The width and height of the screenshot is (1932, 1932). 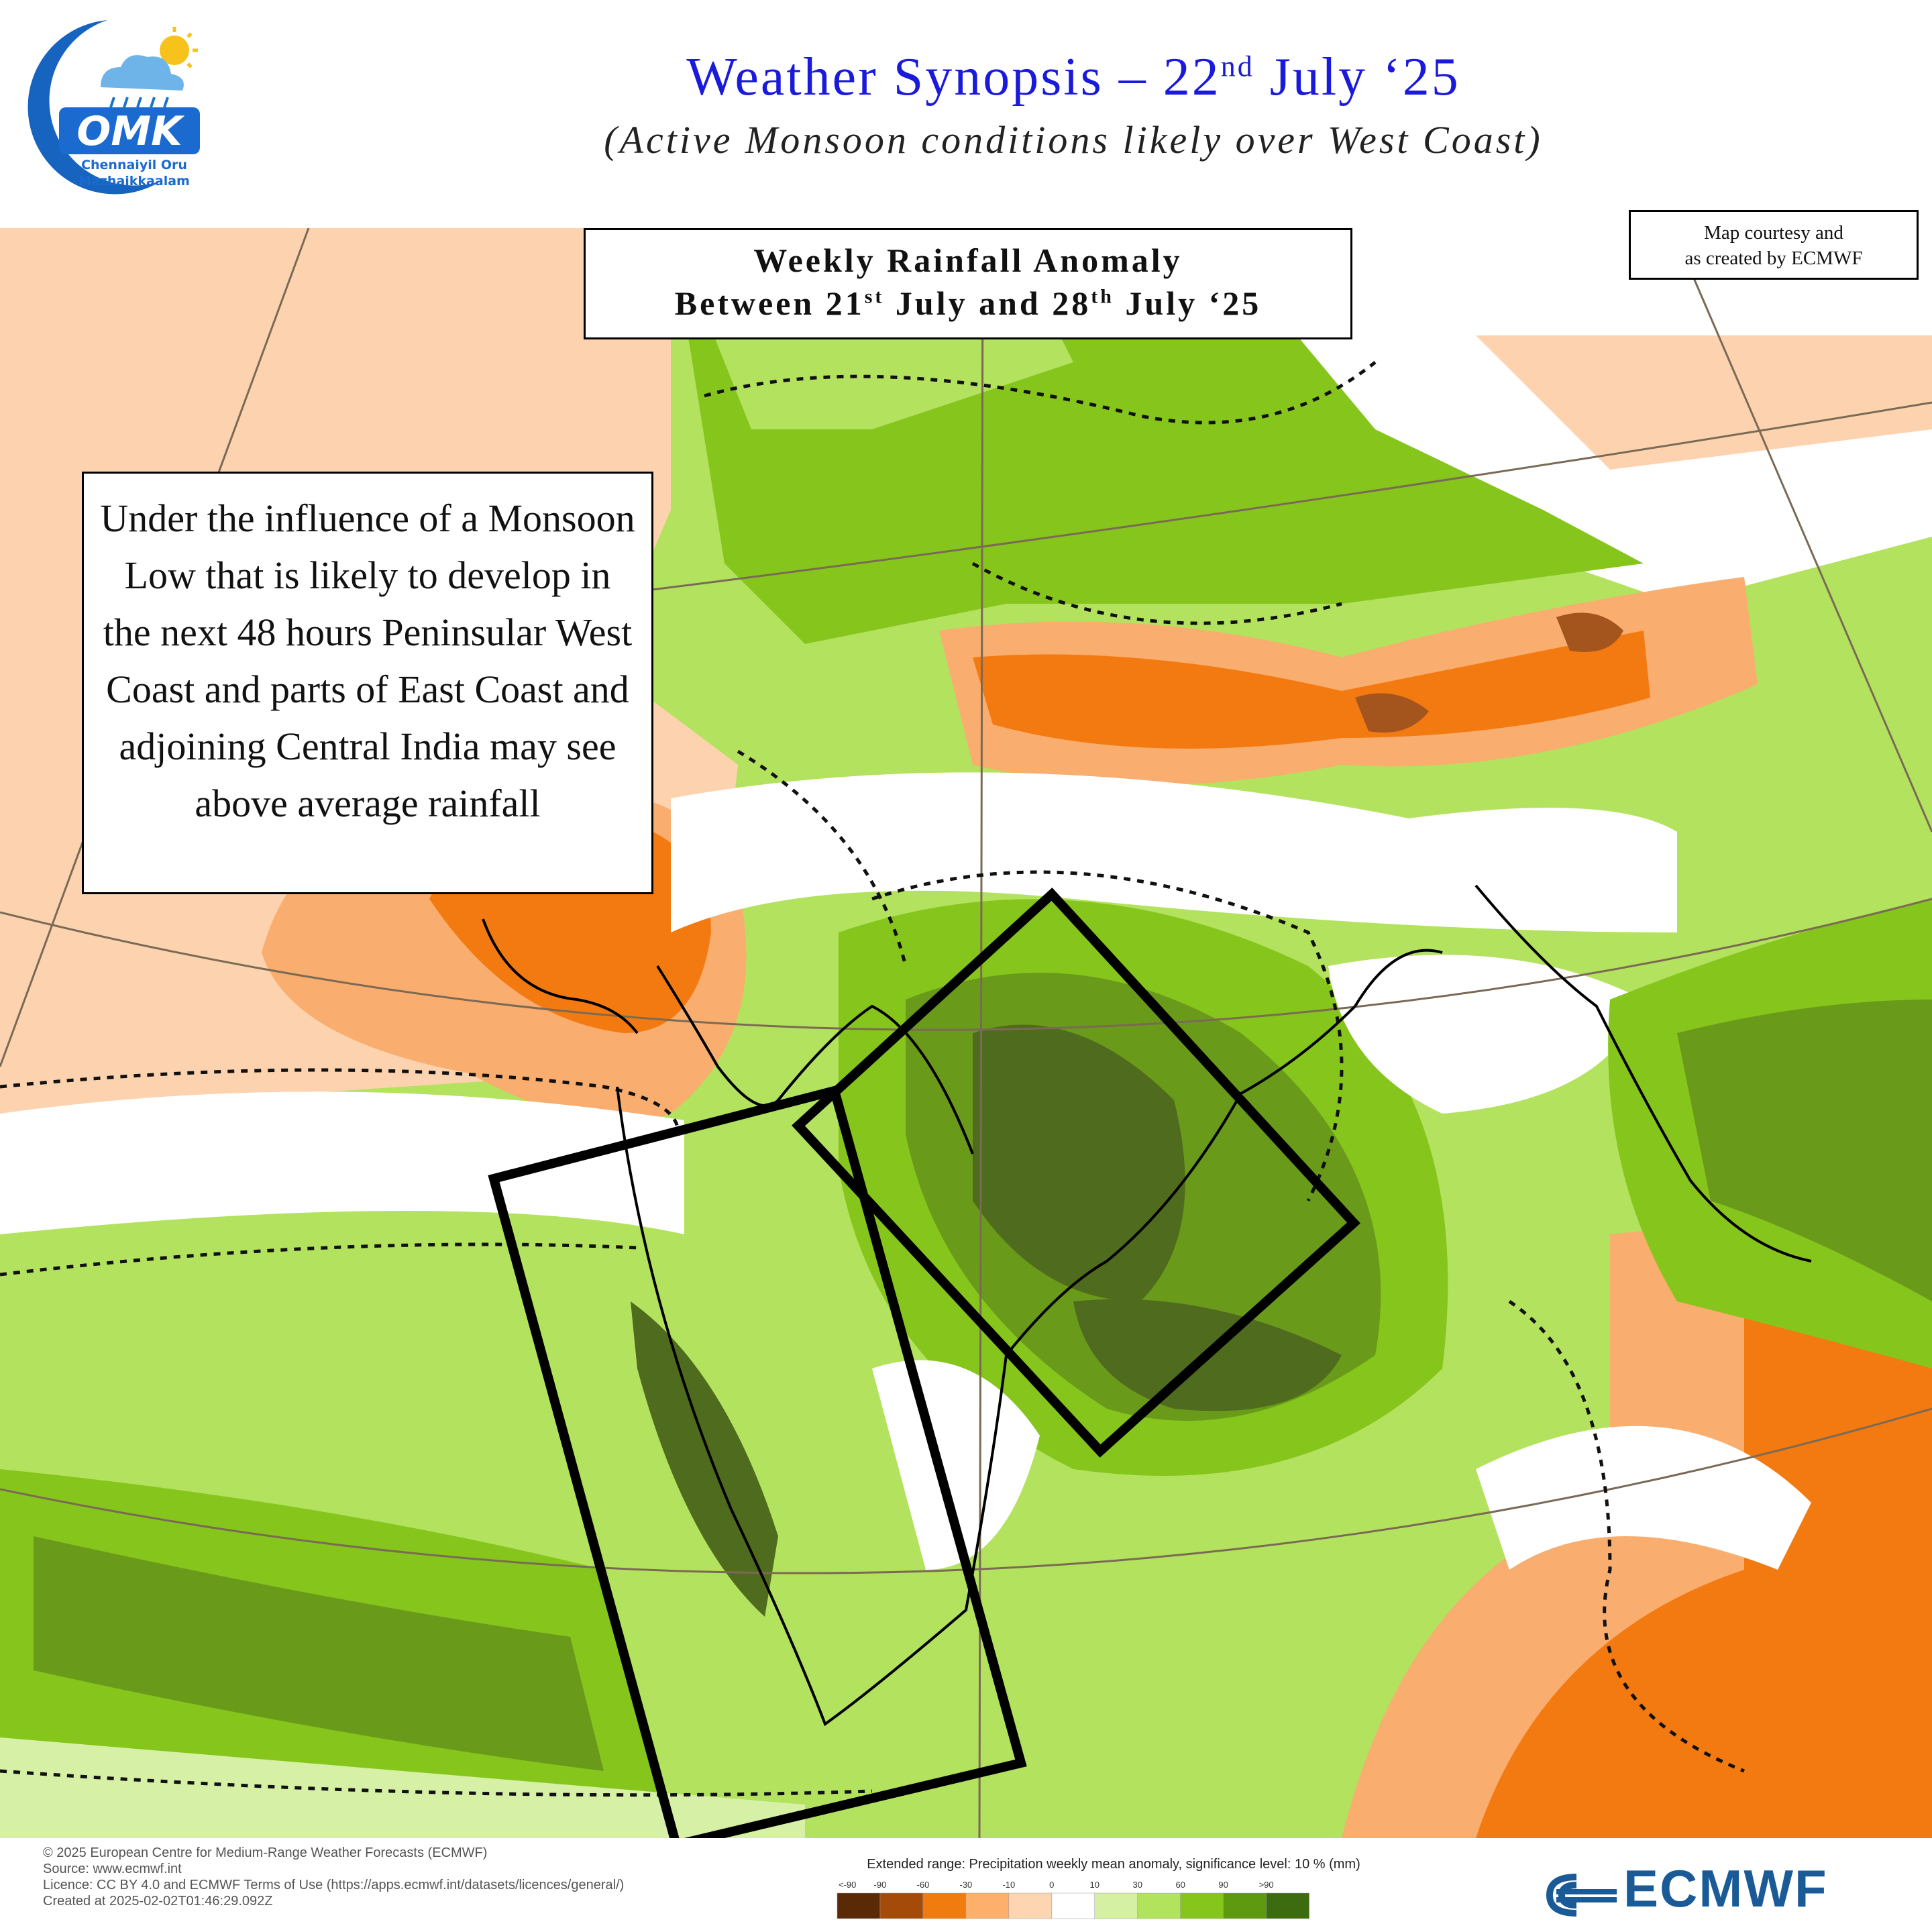 What do you see at coordinates (1266, 1885) in the screenshot?
I see `legend-tick-label: >90` at bounding box center [1266, 1885].